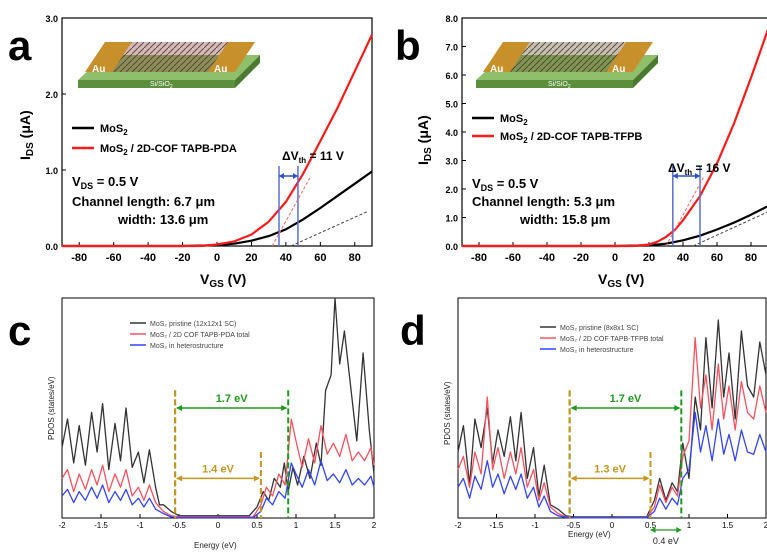 This screenshot has width=767, height=553. What do you see at coordinates (51, 95) in the screenshot?
I see `y-tick-label: 2.0` at bounding box center [51, 95].